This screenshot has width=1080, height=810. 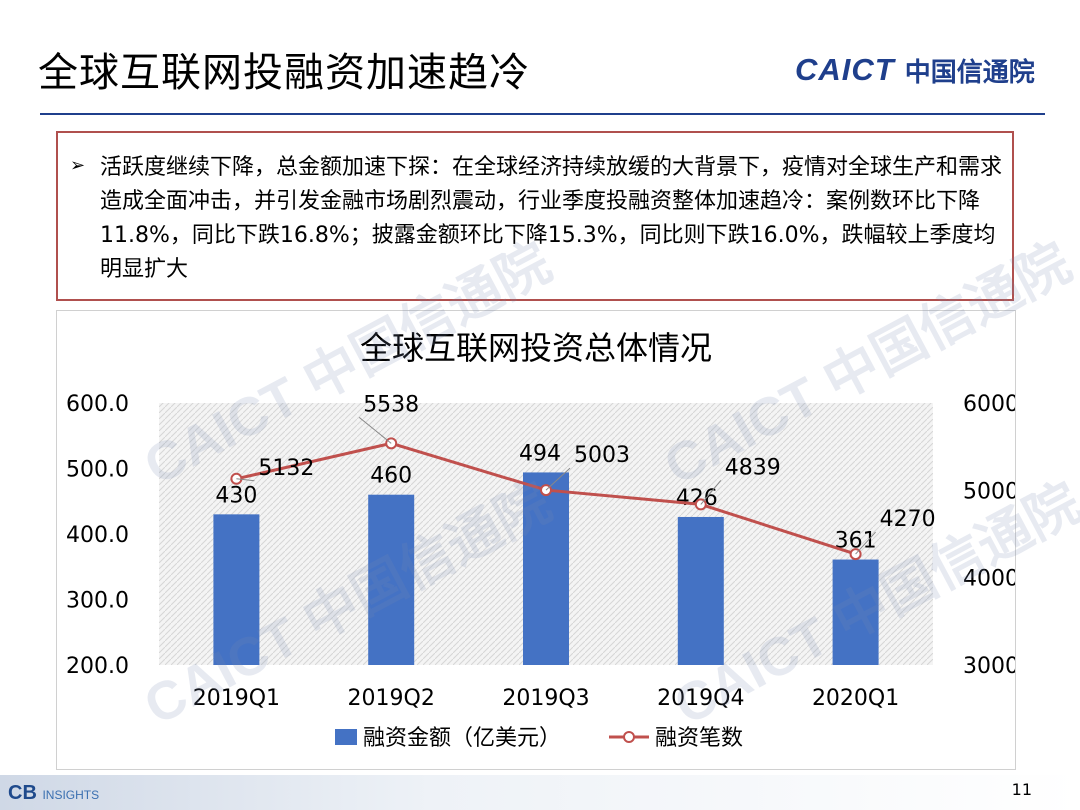 What do you see at coordinates (540, 453) in the screenshot?
I see `bar-data-label: 494` at bounding box center [540, 453].